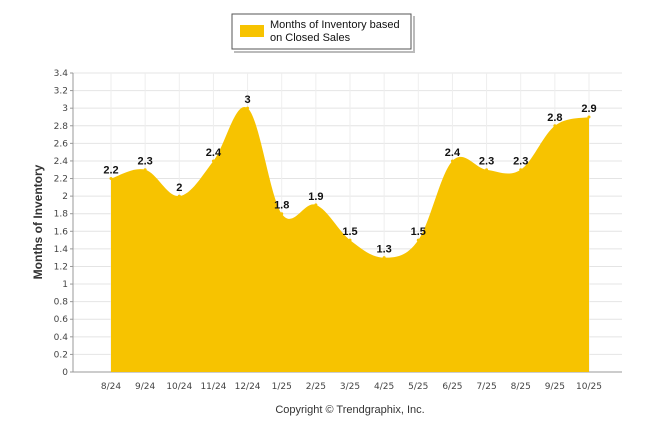  What do you see at coordinates (61, 250) in the screenshot?
I see `y-tick-label: 1.4` at bounding box center [61, 250].